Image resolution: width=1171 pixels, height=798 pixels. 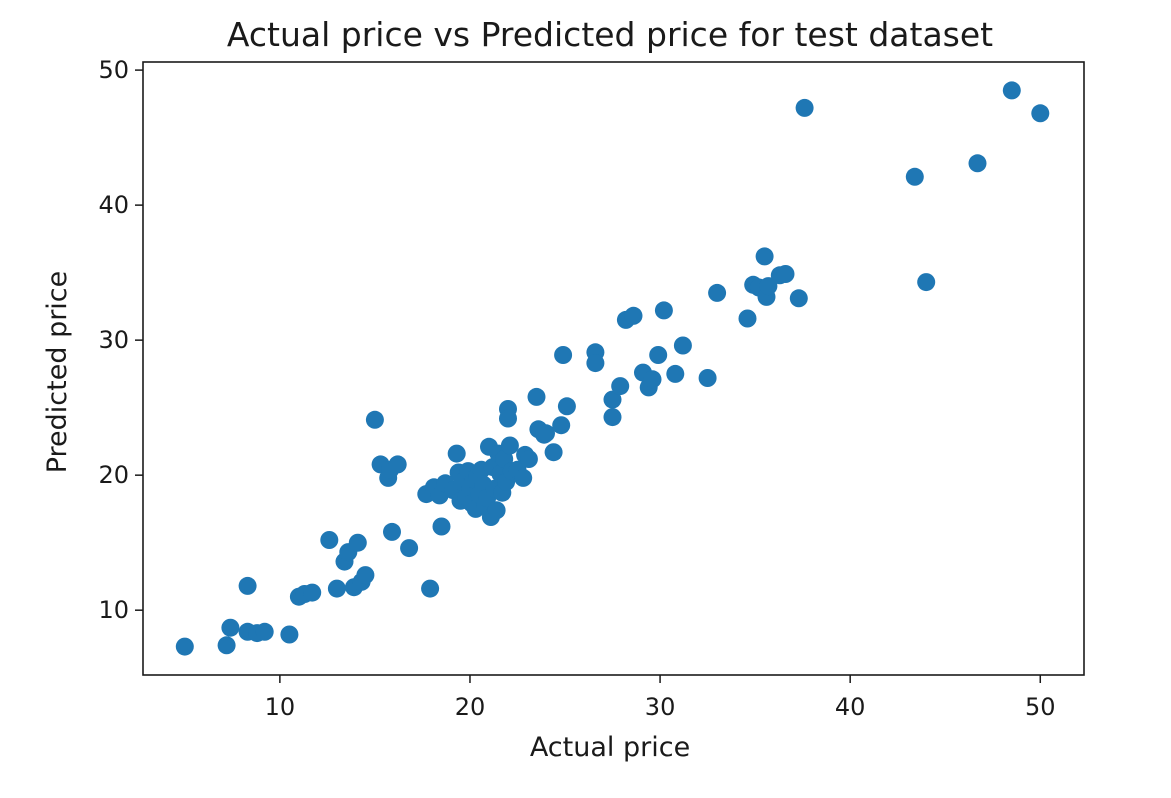 What do you see at coordinates (1040, 707) in the screenshot?
I see `x-tick-label: 50` at bounding box center [1040, 707].